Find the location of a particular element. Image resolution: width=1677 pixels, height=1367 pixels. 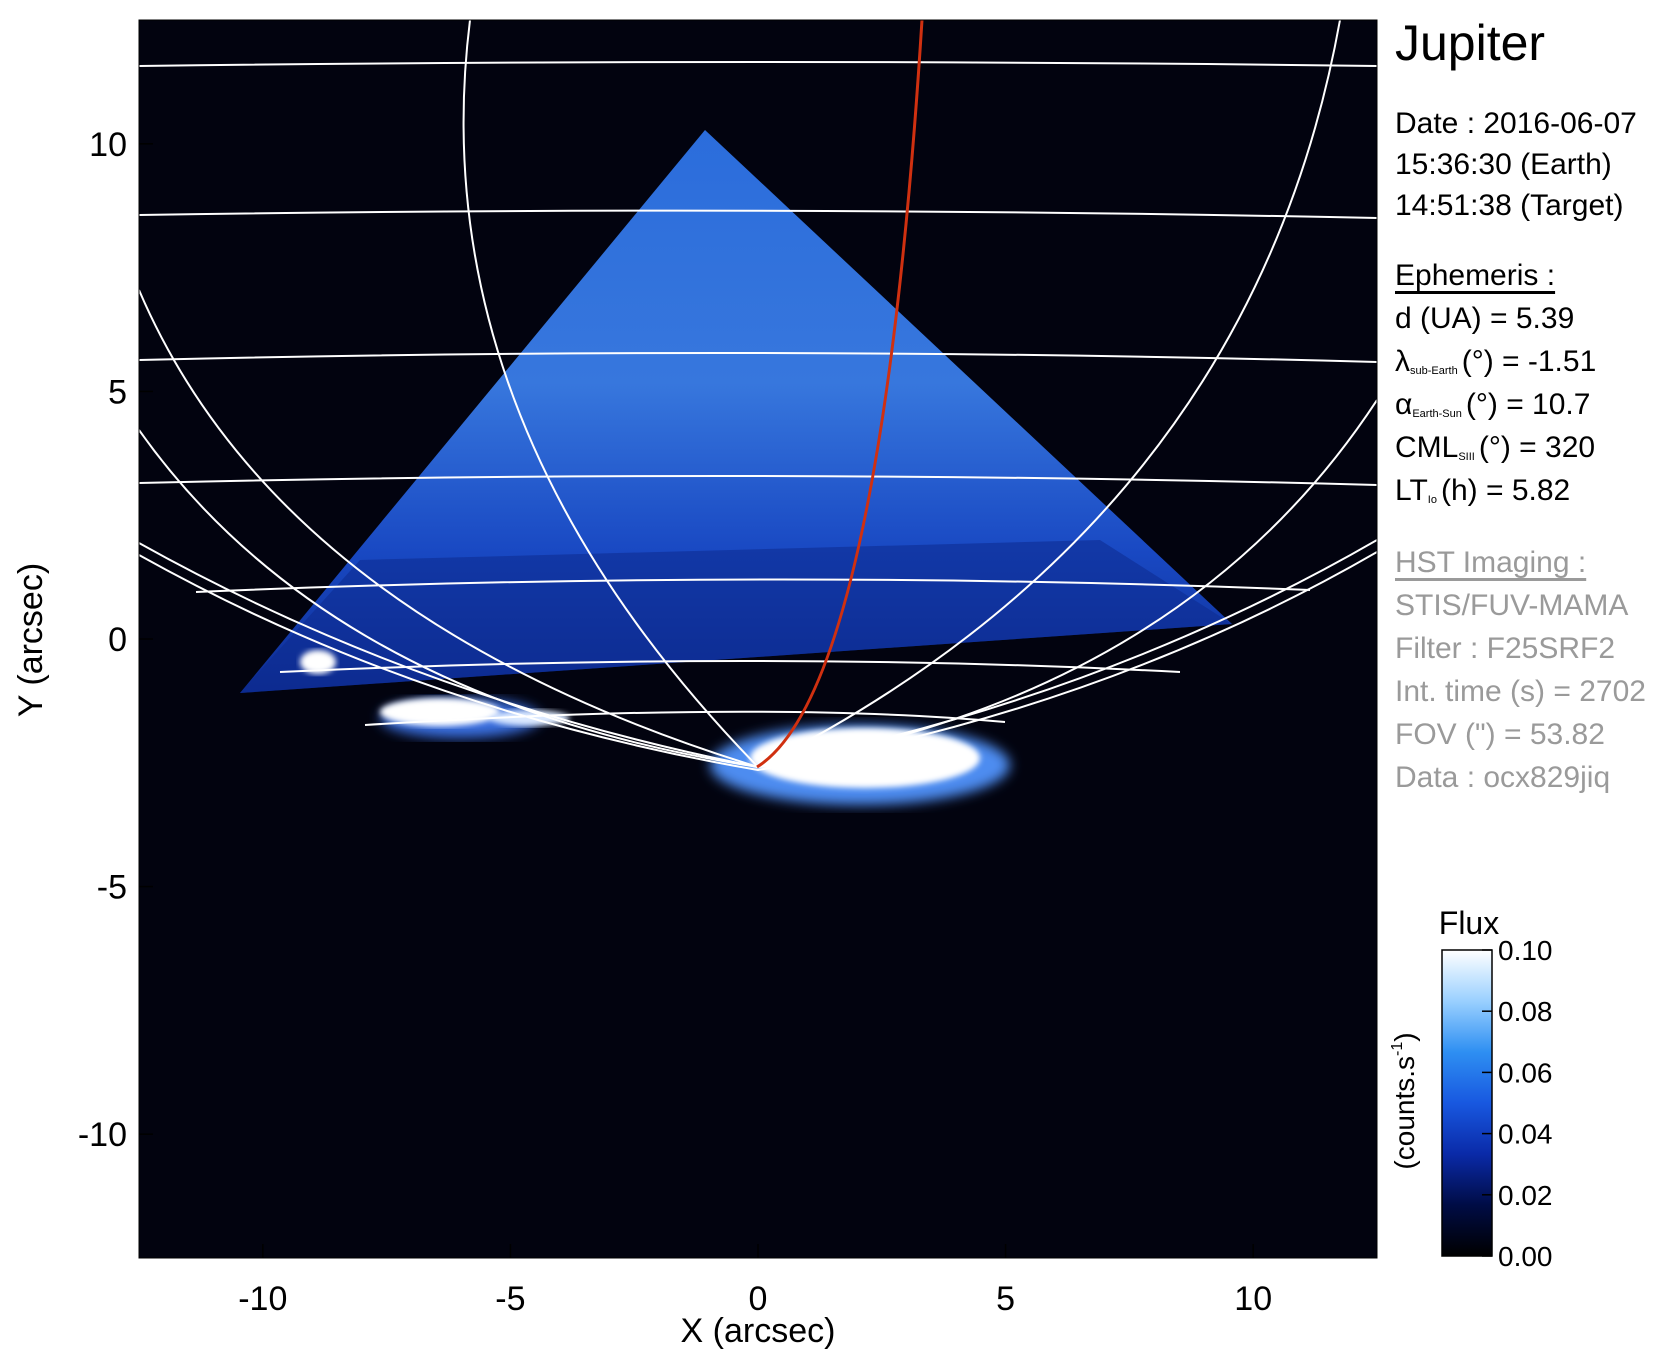

ephemeris-local-time: LTIo (h) = 5.82 is located at coordinates (1482, 495).